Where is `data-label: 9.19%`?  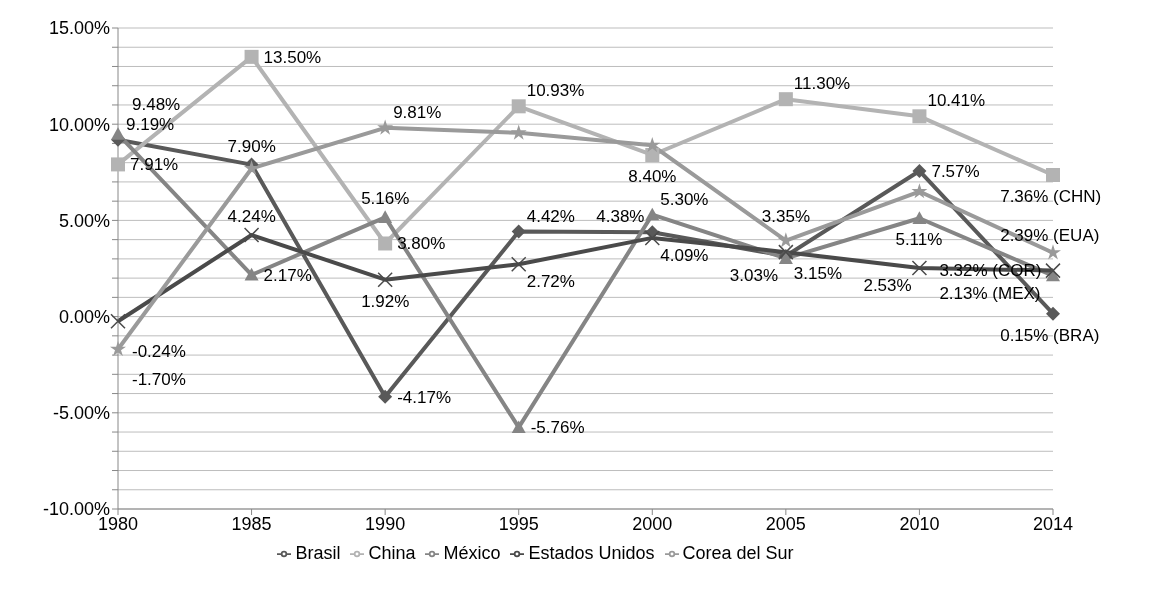 data-label: 9.19% is located at coordinates (150, 124).